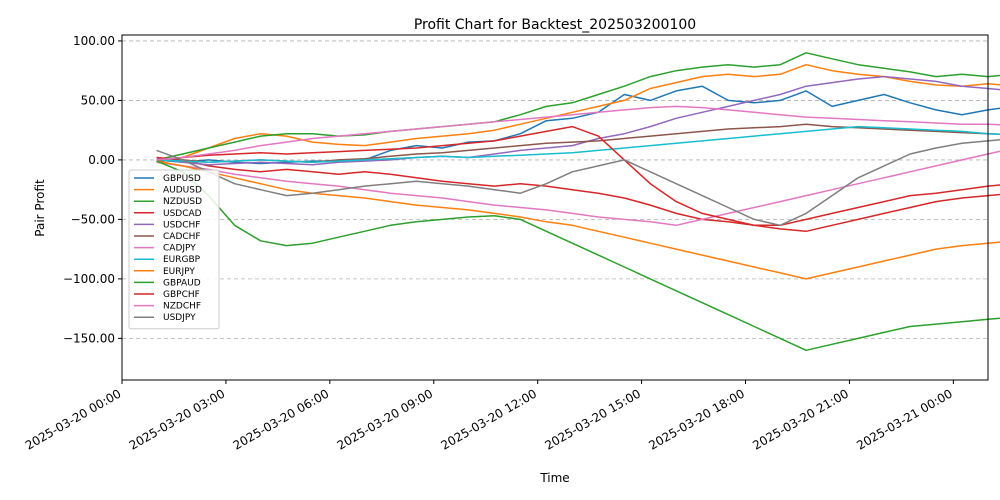  Describe the element at coordinates (555, 25) in the screenshot. I see `chart-title: Profit Chart for Backtest_202503200100` at that location.